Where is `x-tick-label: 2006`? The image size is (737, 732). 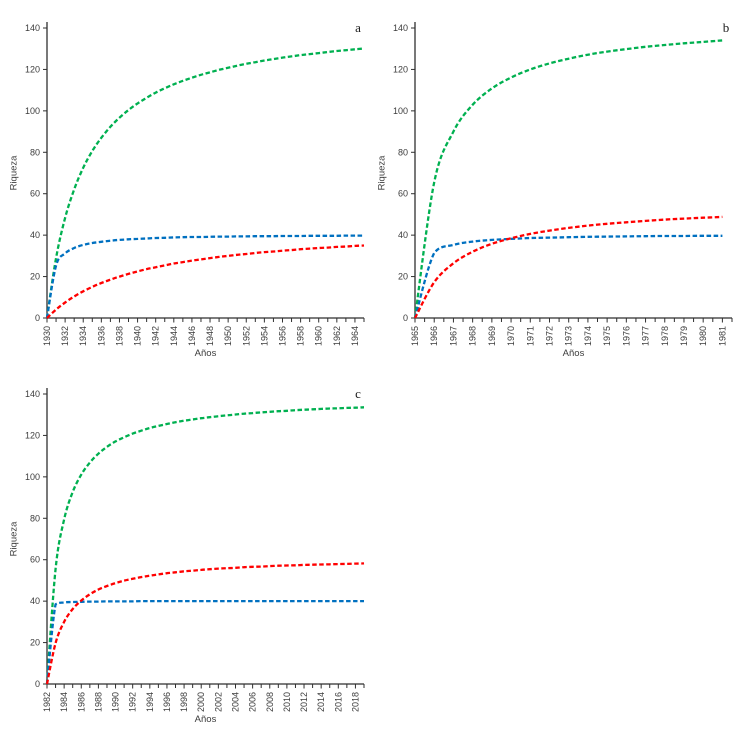 x-tick-label: 2006 is located at coordinates (253, 702).